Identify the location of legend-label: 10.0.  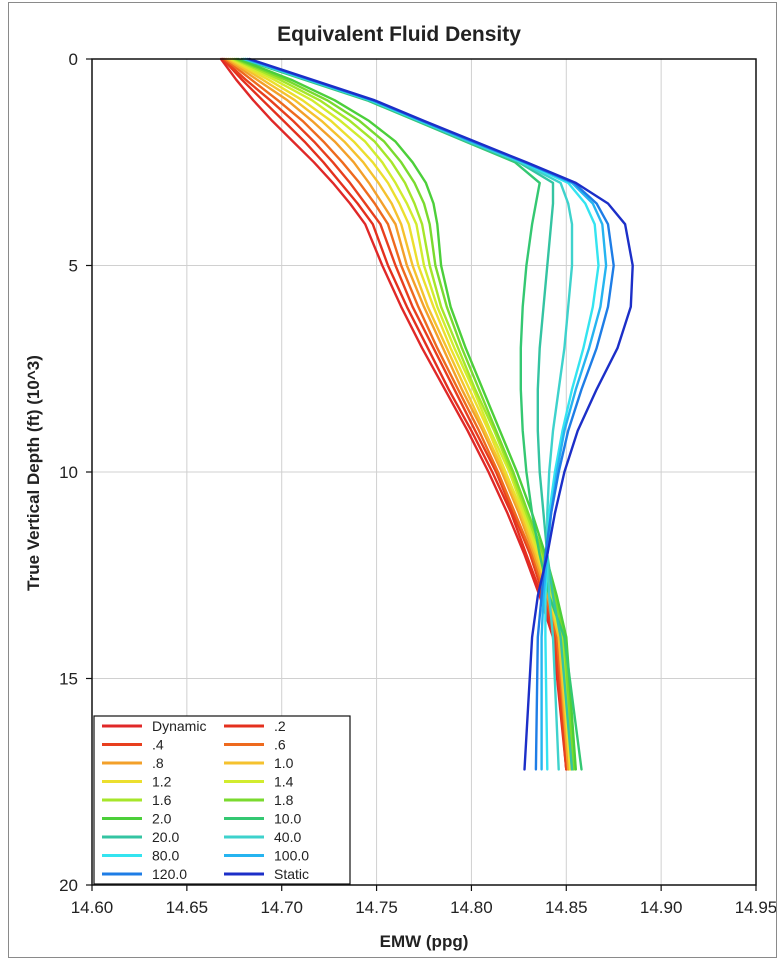
(287, 819).